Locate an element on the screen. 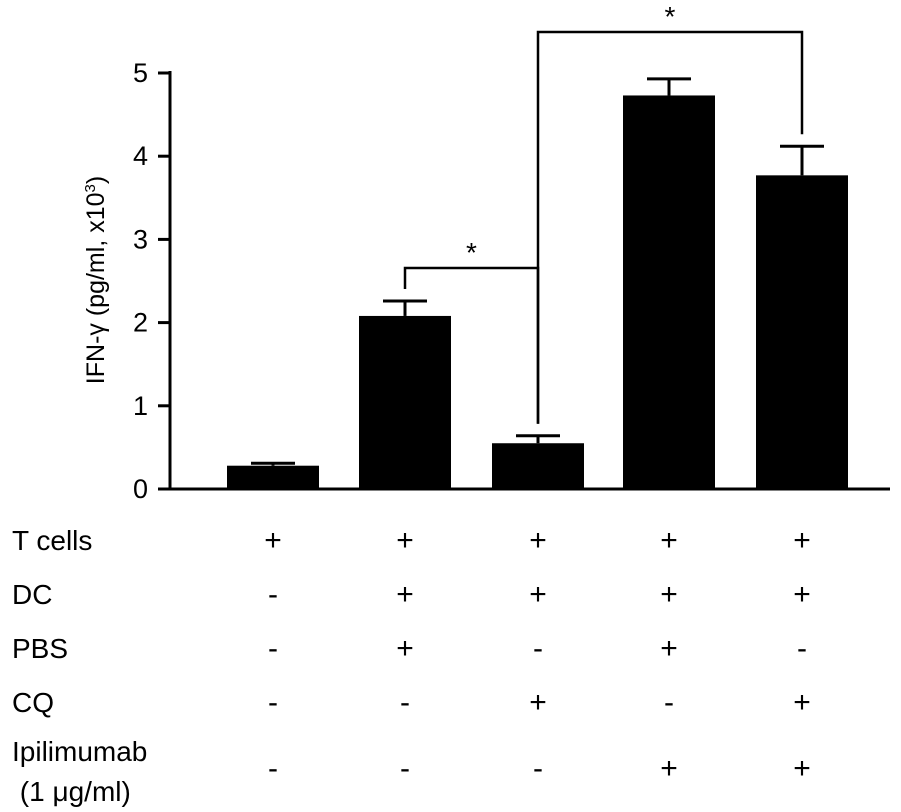 The width and height of the screenshot is (901, 812). condition-row-label: Ipilimumab (1 μg/ml) is located at coordinates (79, 772).